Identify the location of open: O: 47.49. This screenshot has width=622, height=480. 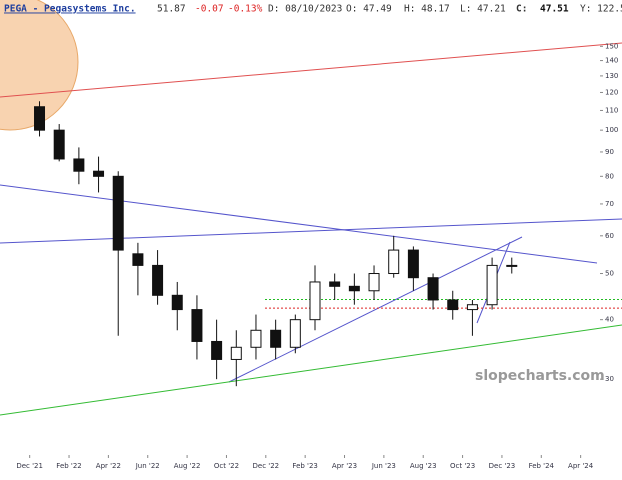
(369, 9).